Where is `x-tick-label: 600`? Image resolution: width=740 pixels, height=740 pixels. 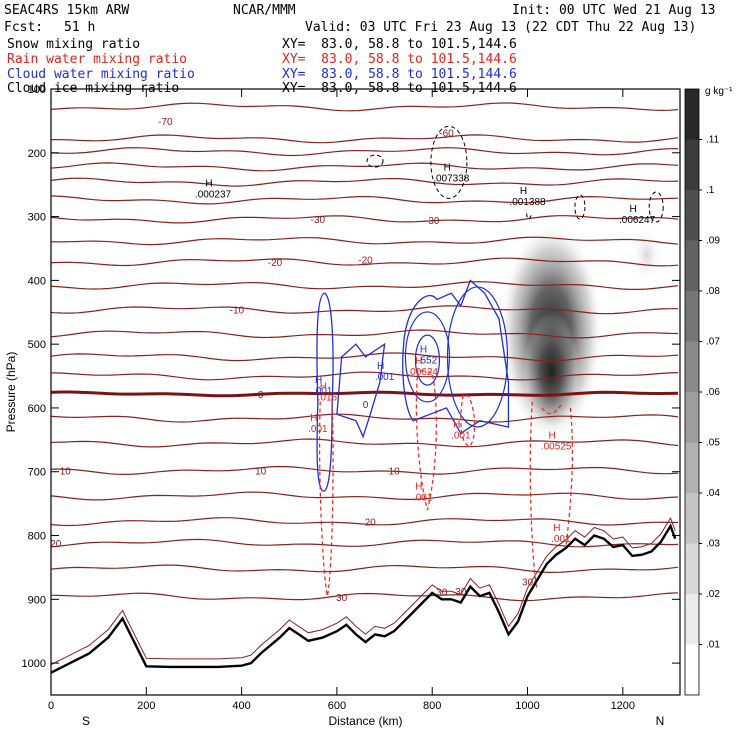
x-tick-label: 600 is located at coordinates (337, 706).